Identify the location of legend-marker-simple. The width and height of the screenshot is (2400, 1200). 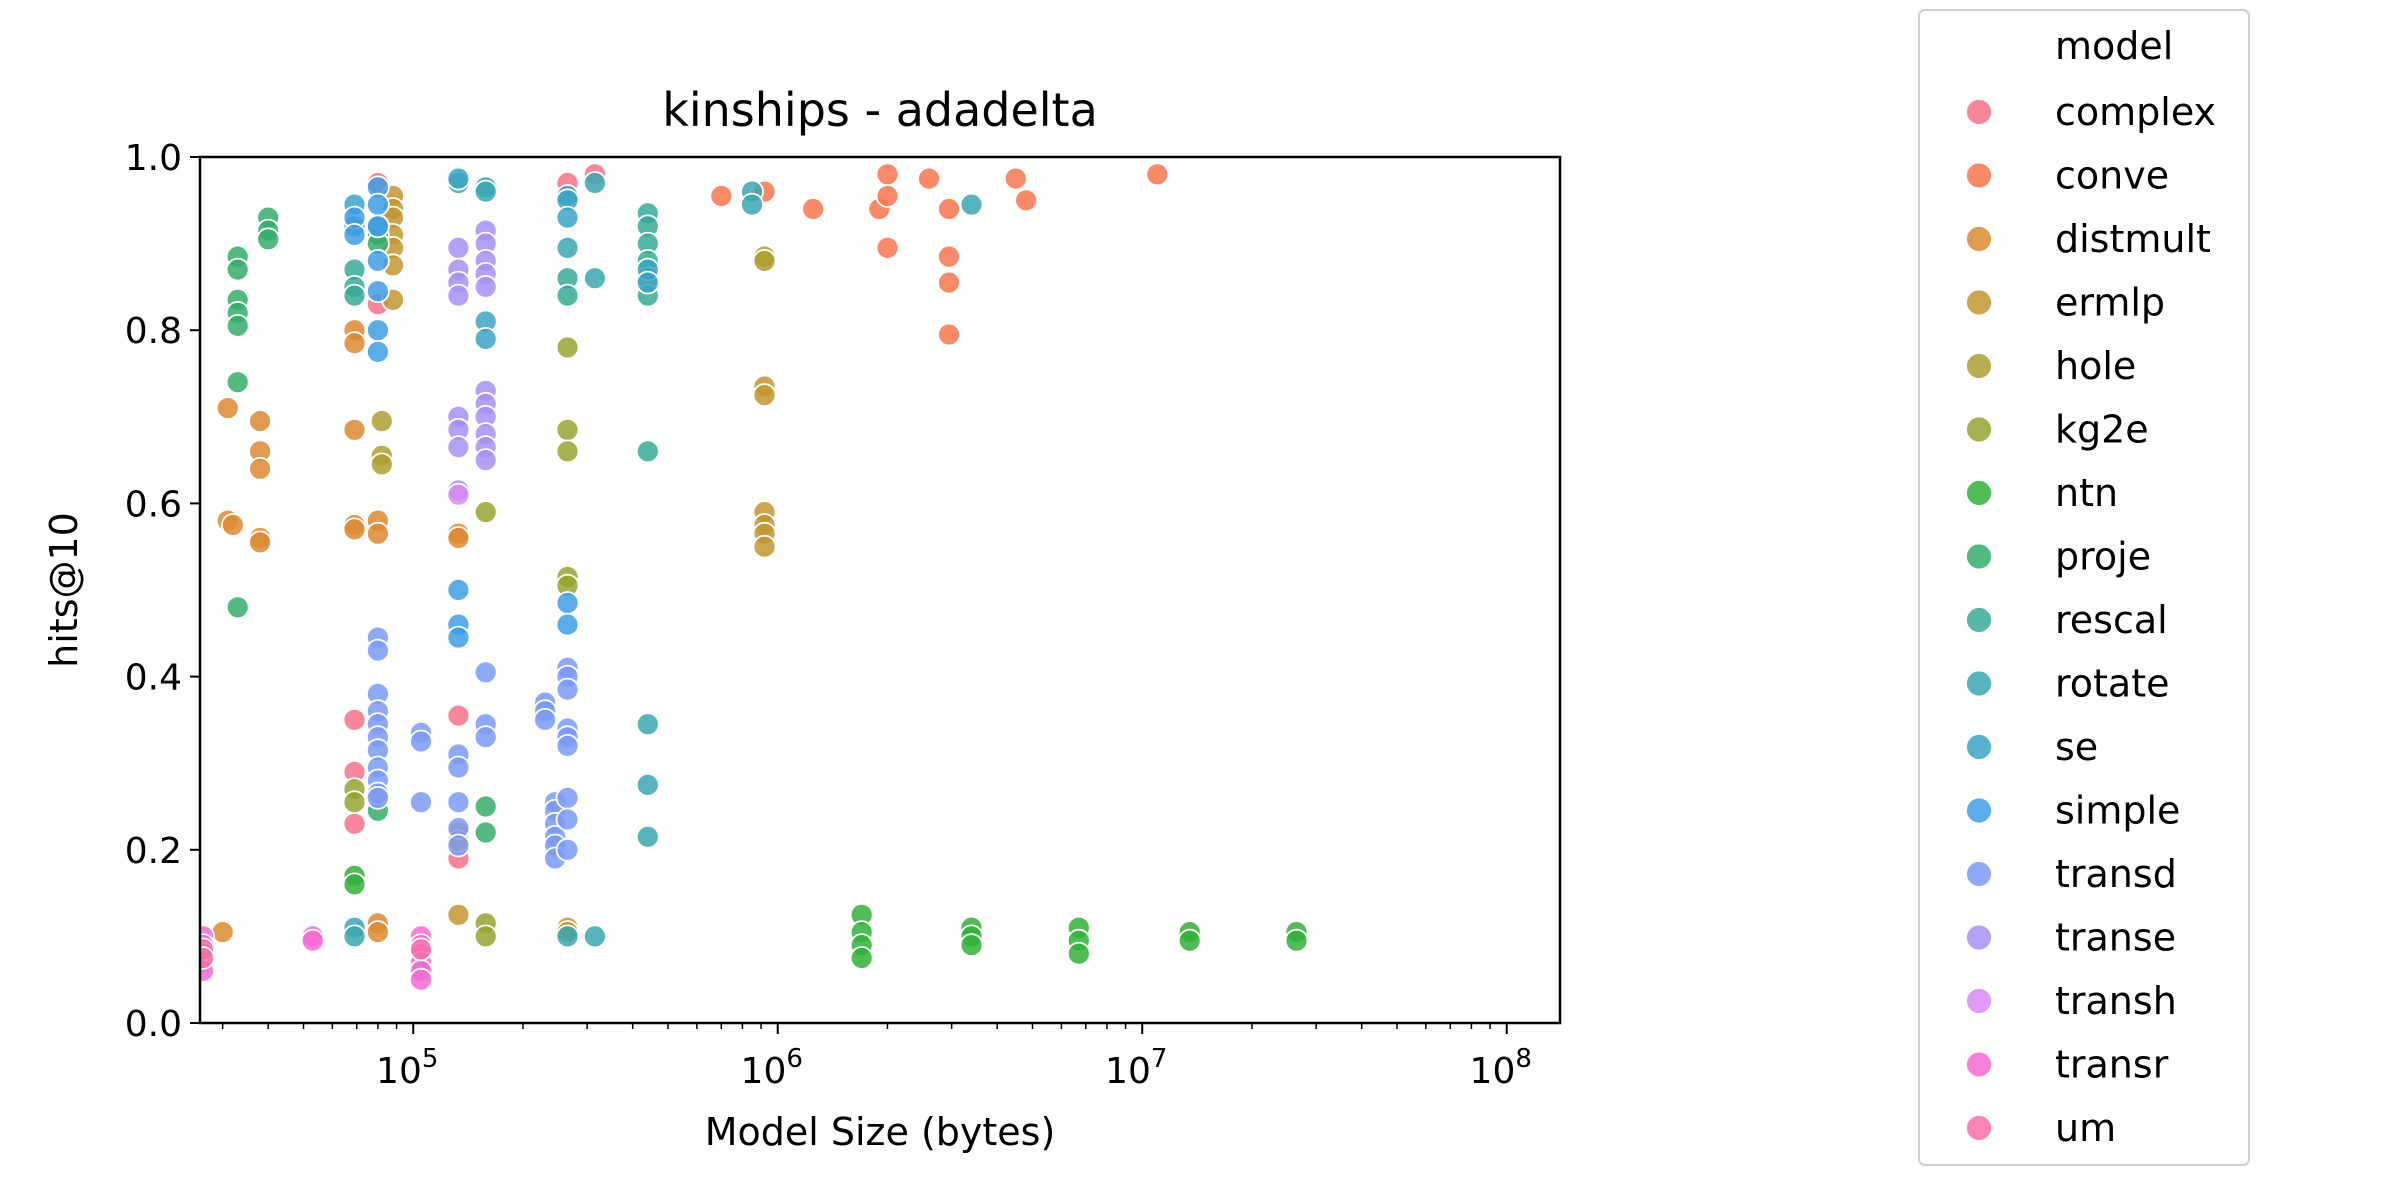
(1979, 810).